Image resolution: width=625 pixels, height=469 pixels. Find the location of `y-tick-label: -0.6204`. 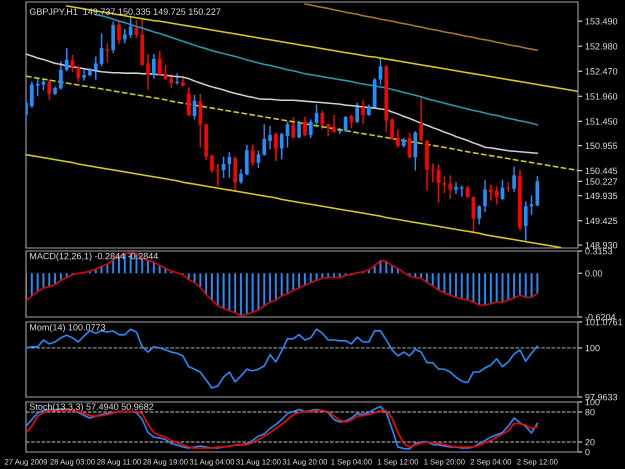

y-tick-label: -0.6204 is located at coordinates (600, 317).